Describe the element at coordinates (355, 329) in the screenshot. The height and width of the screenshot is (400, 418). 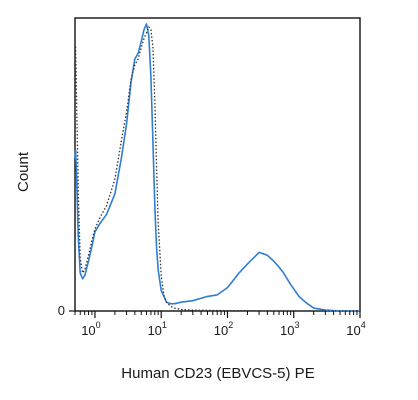
I see `x-tick-label: 10⁴` at that location.